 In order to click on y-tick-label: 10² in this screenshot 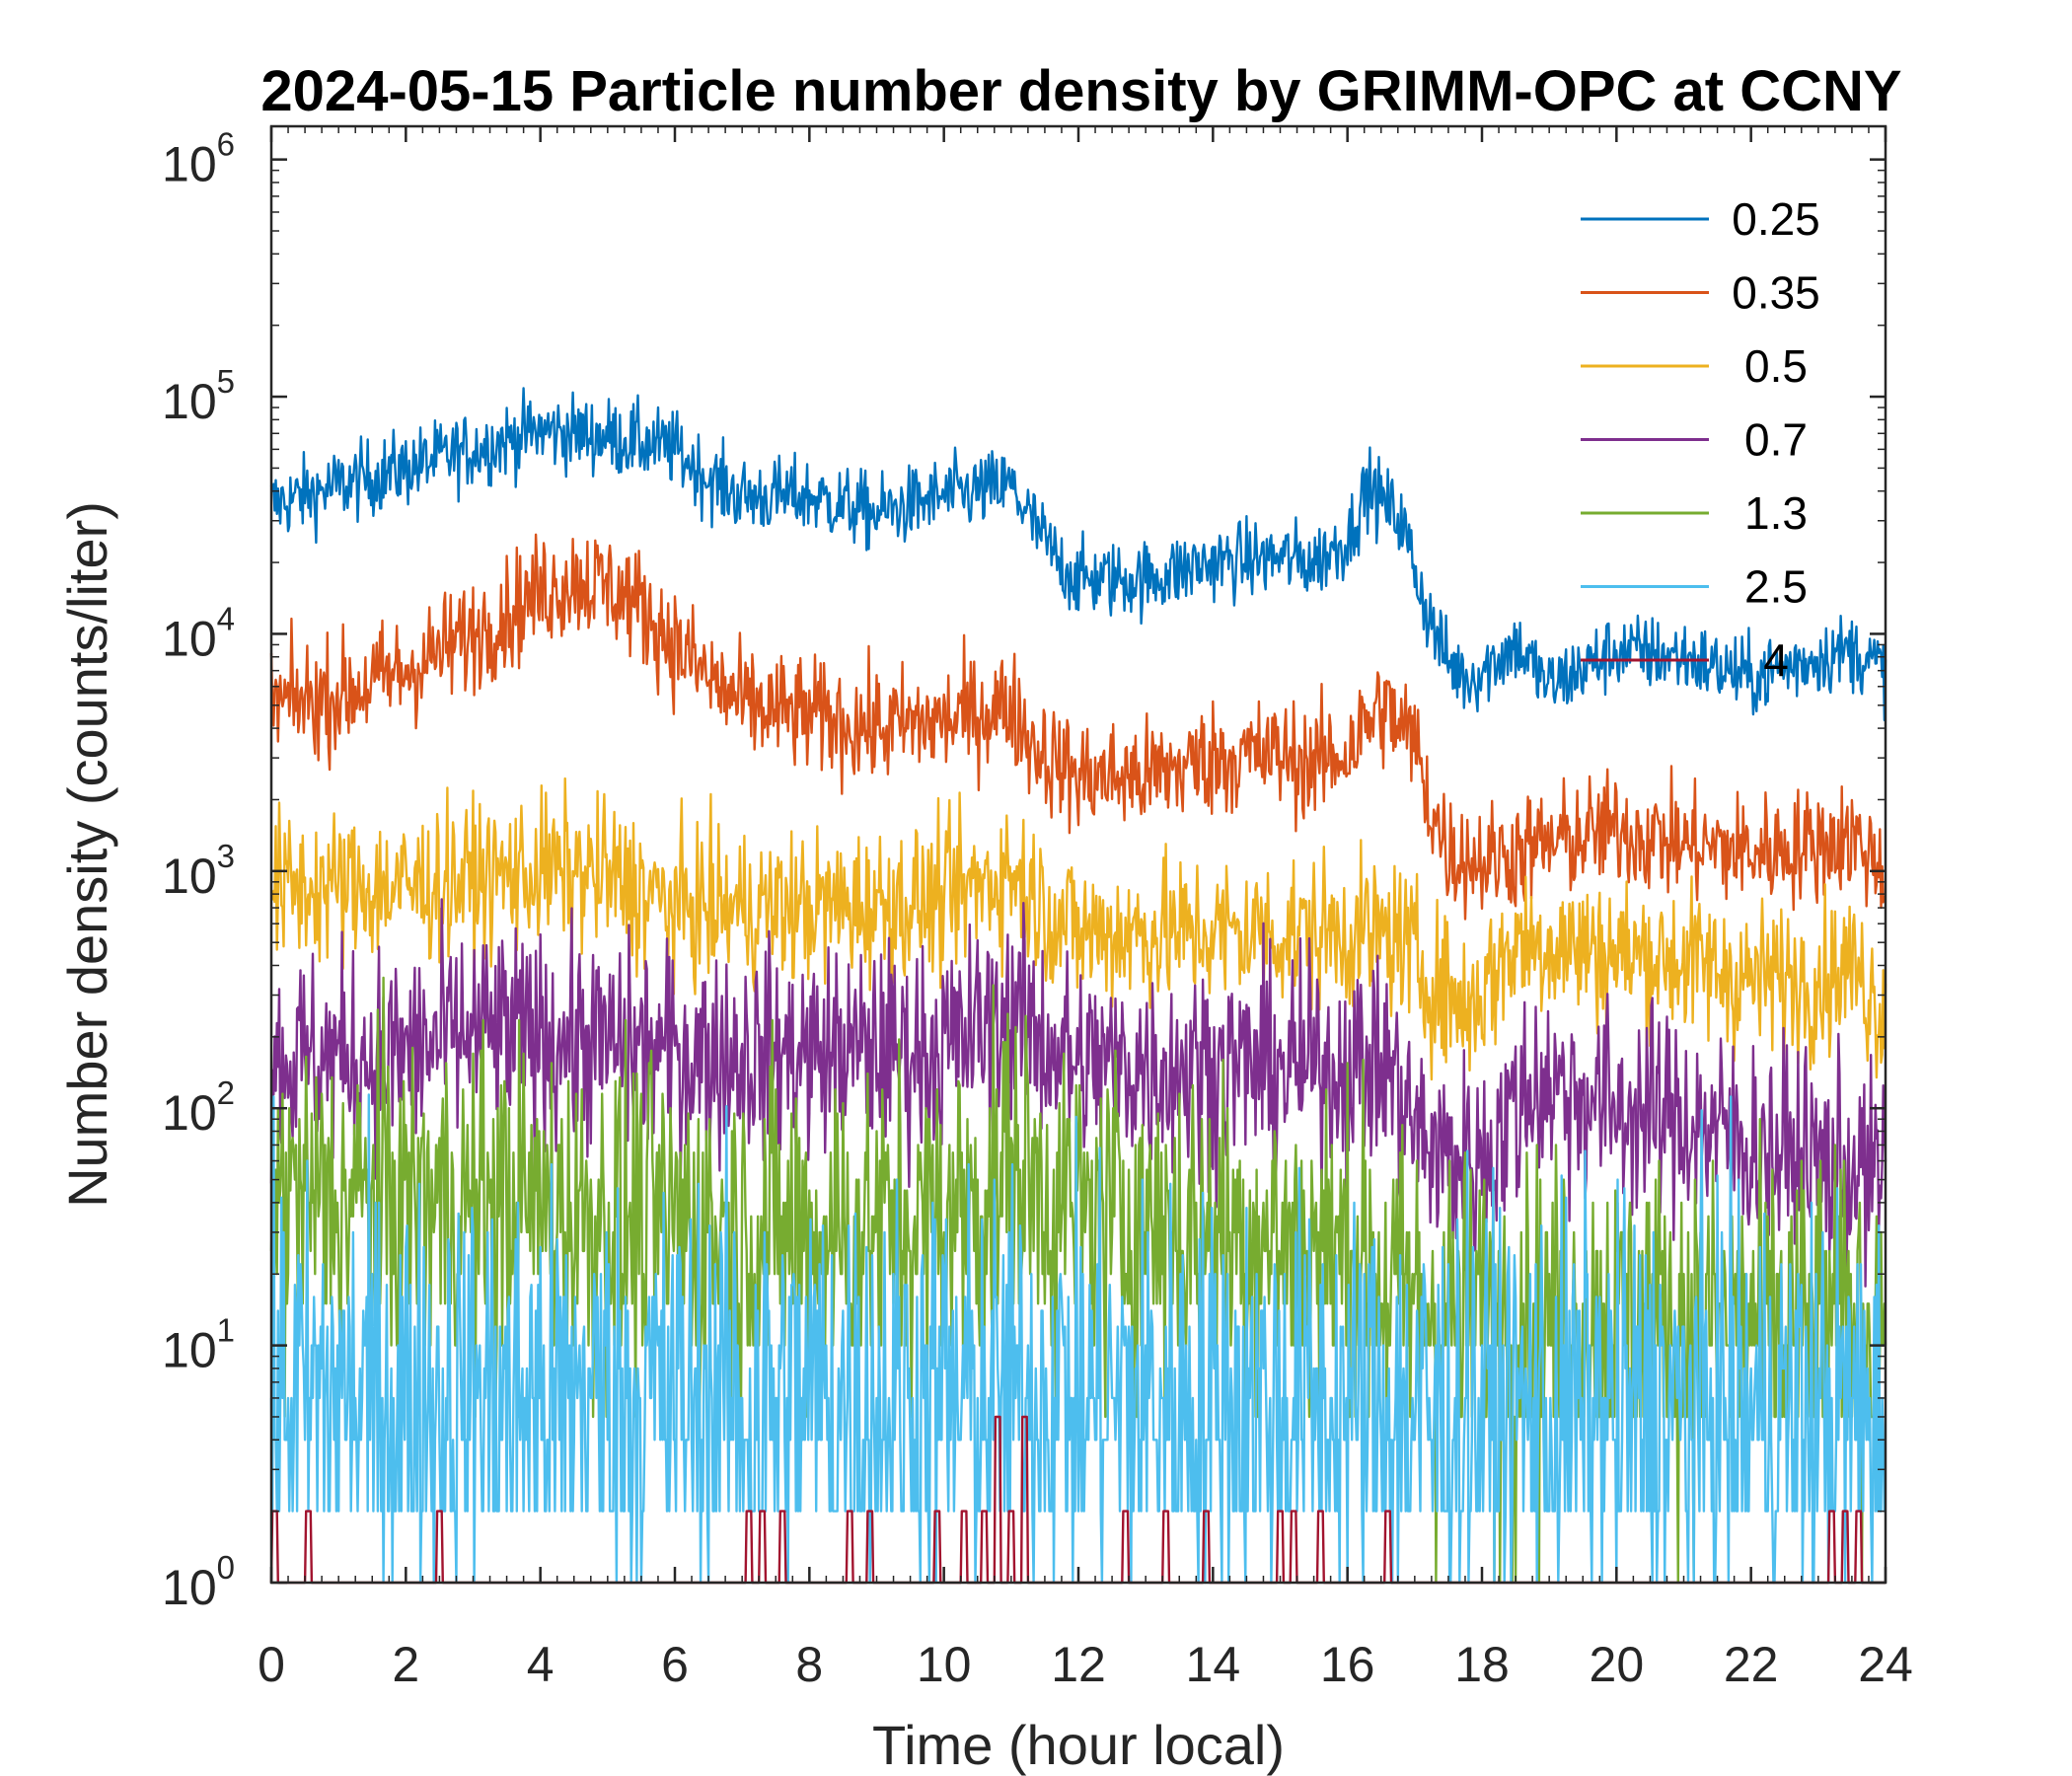, I will do `click(199, 1107)`.